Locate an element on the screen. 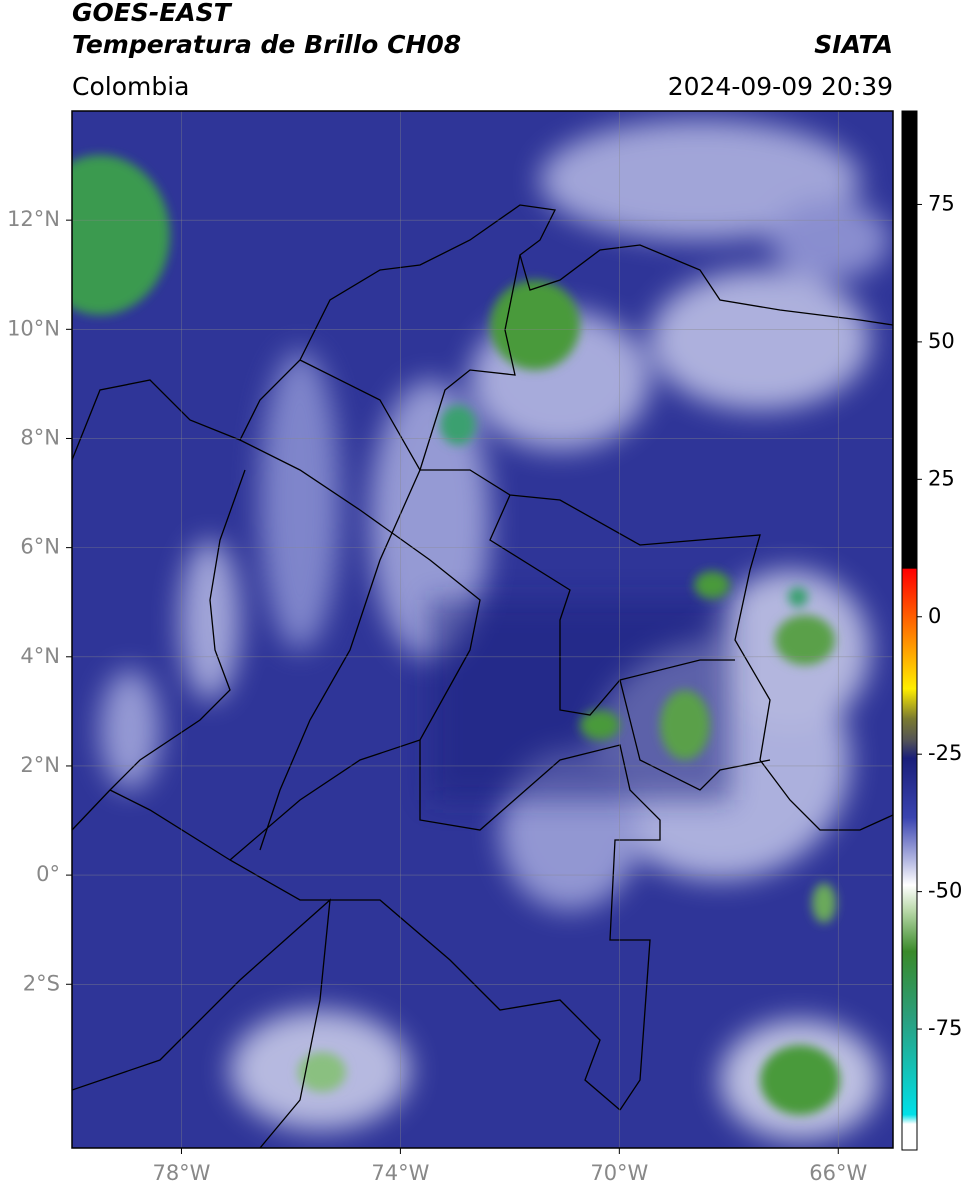 This screenshot has width=966, height=1190. colorbar-tick-label: -50 is located at coordinates (945, 891).